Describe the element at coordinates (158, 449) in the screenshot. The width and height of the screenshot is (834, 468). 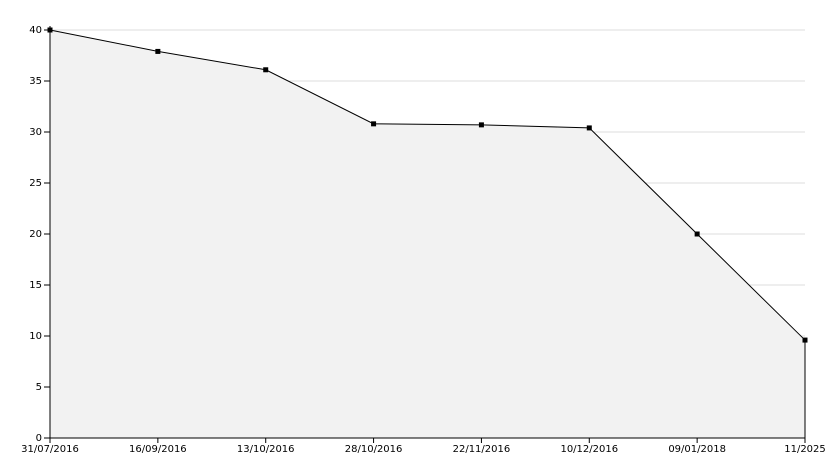
I see `x-tick-label: 16/09/2016` at that location.